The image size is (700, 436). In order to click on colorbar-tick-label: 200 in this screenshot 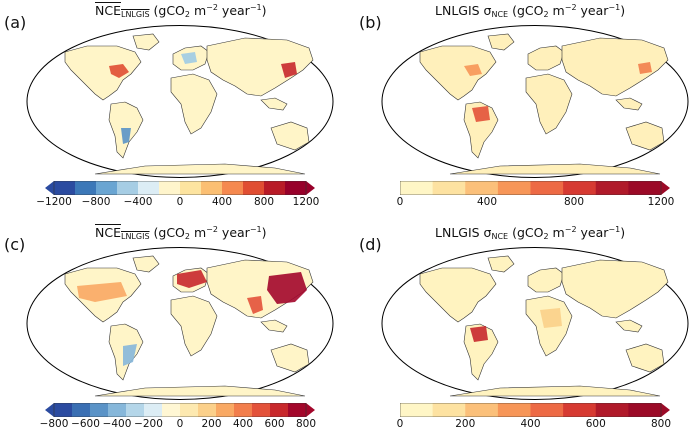, I will do `click(211, 424)`.